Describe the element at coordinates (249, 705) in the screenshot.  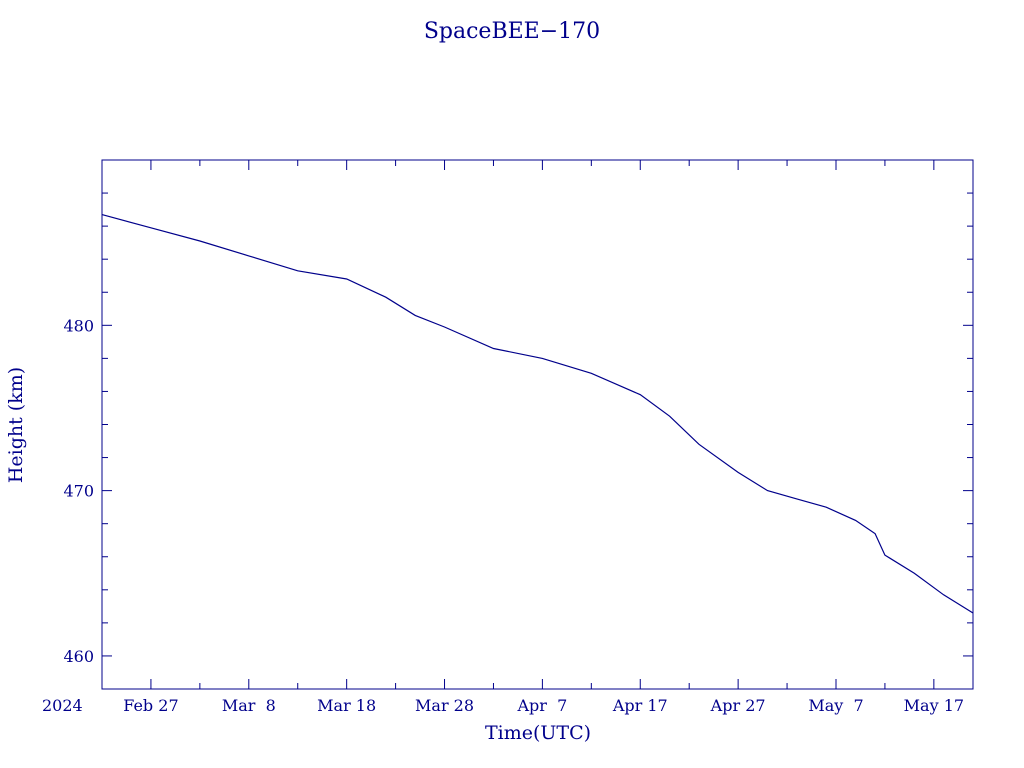
I see `x-tick-label: Mar 8` at that location.